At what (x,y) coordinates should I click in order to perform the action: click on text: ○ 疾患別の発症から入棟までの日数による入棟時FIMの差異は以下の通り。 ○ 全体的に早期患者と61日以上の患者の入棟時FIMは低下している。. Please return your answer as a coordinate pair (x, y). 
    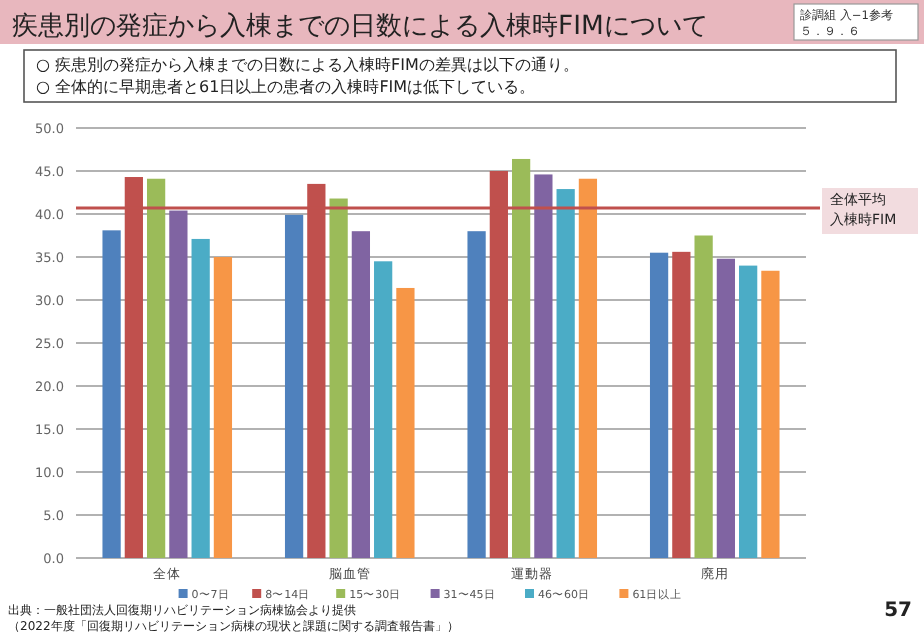
    Looking at the image, I should click on (307, 76).